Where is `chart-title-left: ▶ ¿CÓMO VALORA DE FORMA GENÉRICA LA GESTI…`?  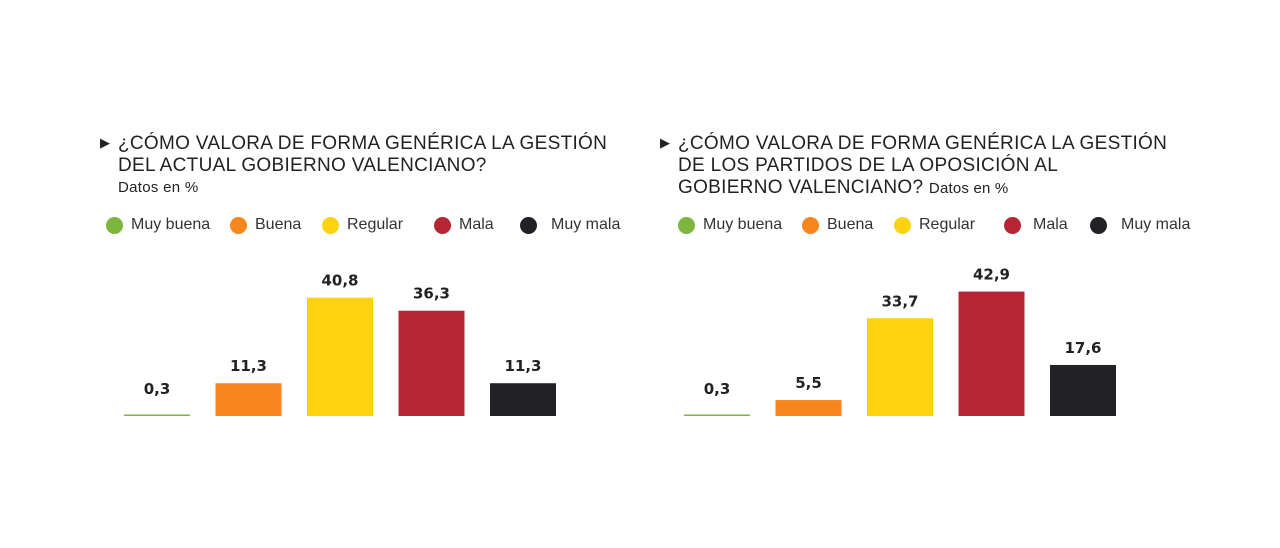 chart-title-left: ▶ ¿CÓMO VALORA DE FORMA GENÉRICA LA GESTI… is located at coordinates (360, 165).